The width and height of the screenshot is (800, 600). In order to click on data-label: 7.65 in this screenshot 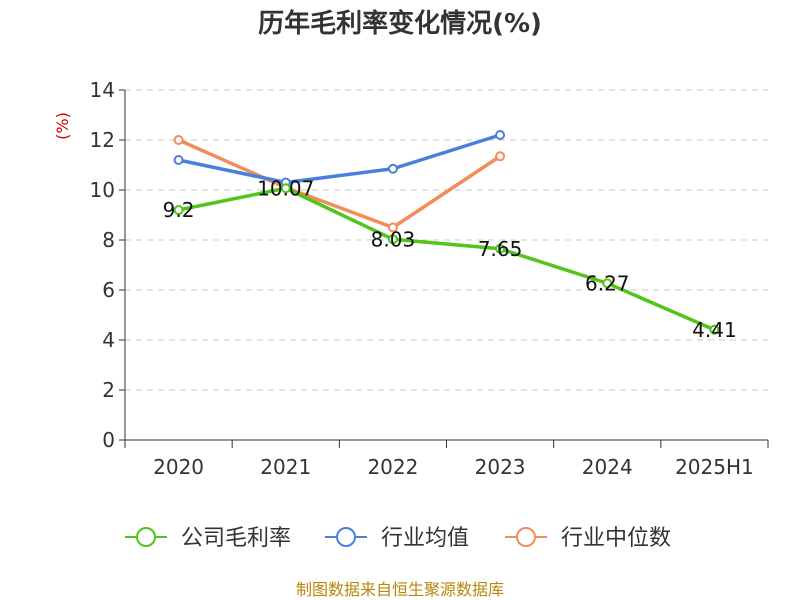, I will do `click(500, 249)`.